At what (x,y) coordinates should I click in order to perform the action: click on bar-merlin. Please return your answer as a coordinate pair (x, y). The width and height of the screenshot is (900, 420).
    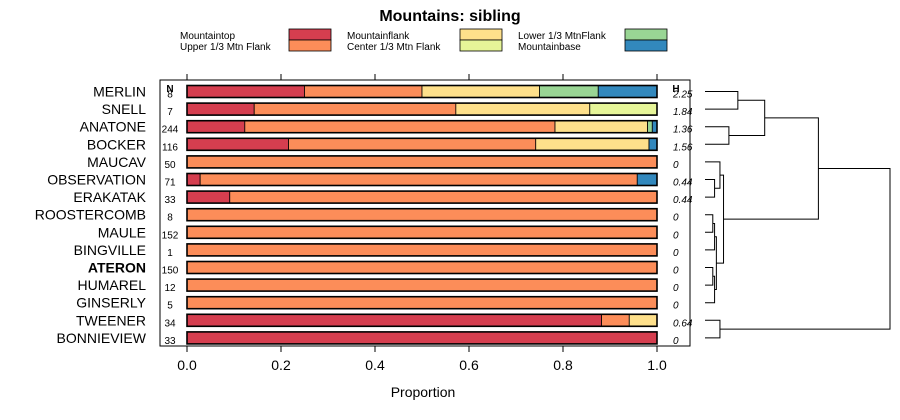
    Looking at the image, I should click on (422, 91).